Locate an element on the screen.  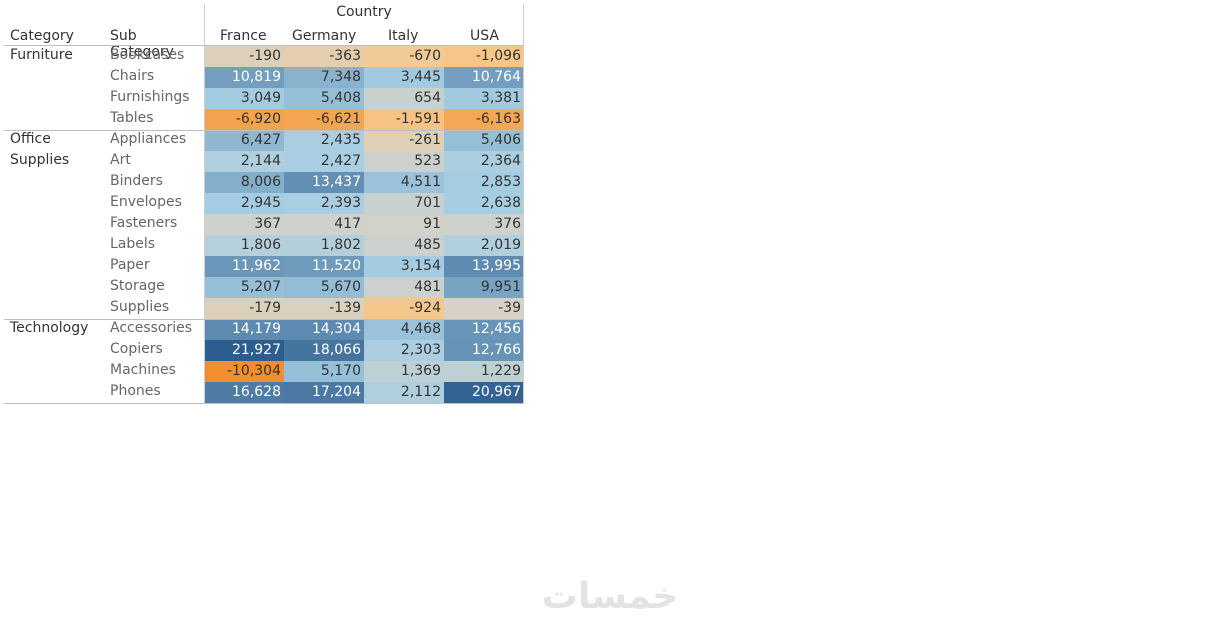
subcategory-label: Binders is located at coordinates (136, 181).